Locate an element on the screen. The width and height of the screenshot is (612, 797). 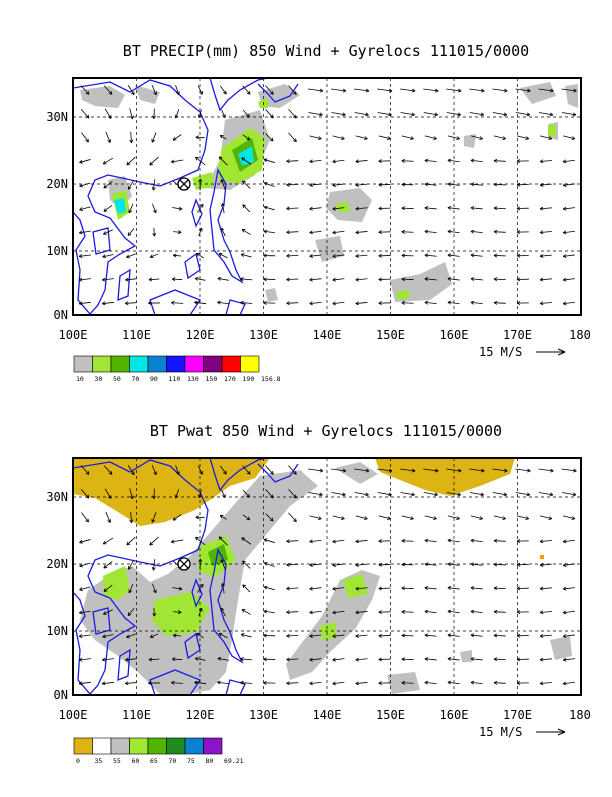
colorbar: 0 35 55 60 65 70 75 80 69.21 is located at coordinates (159, 751).